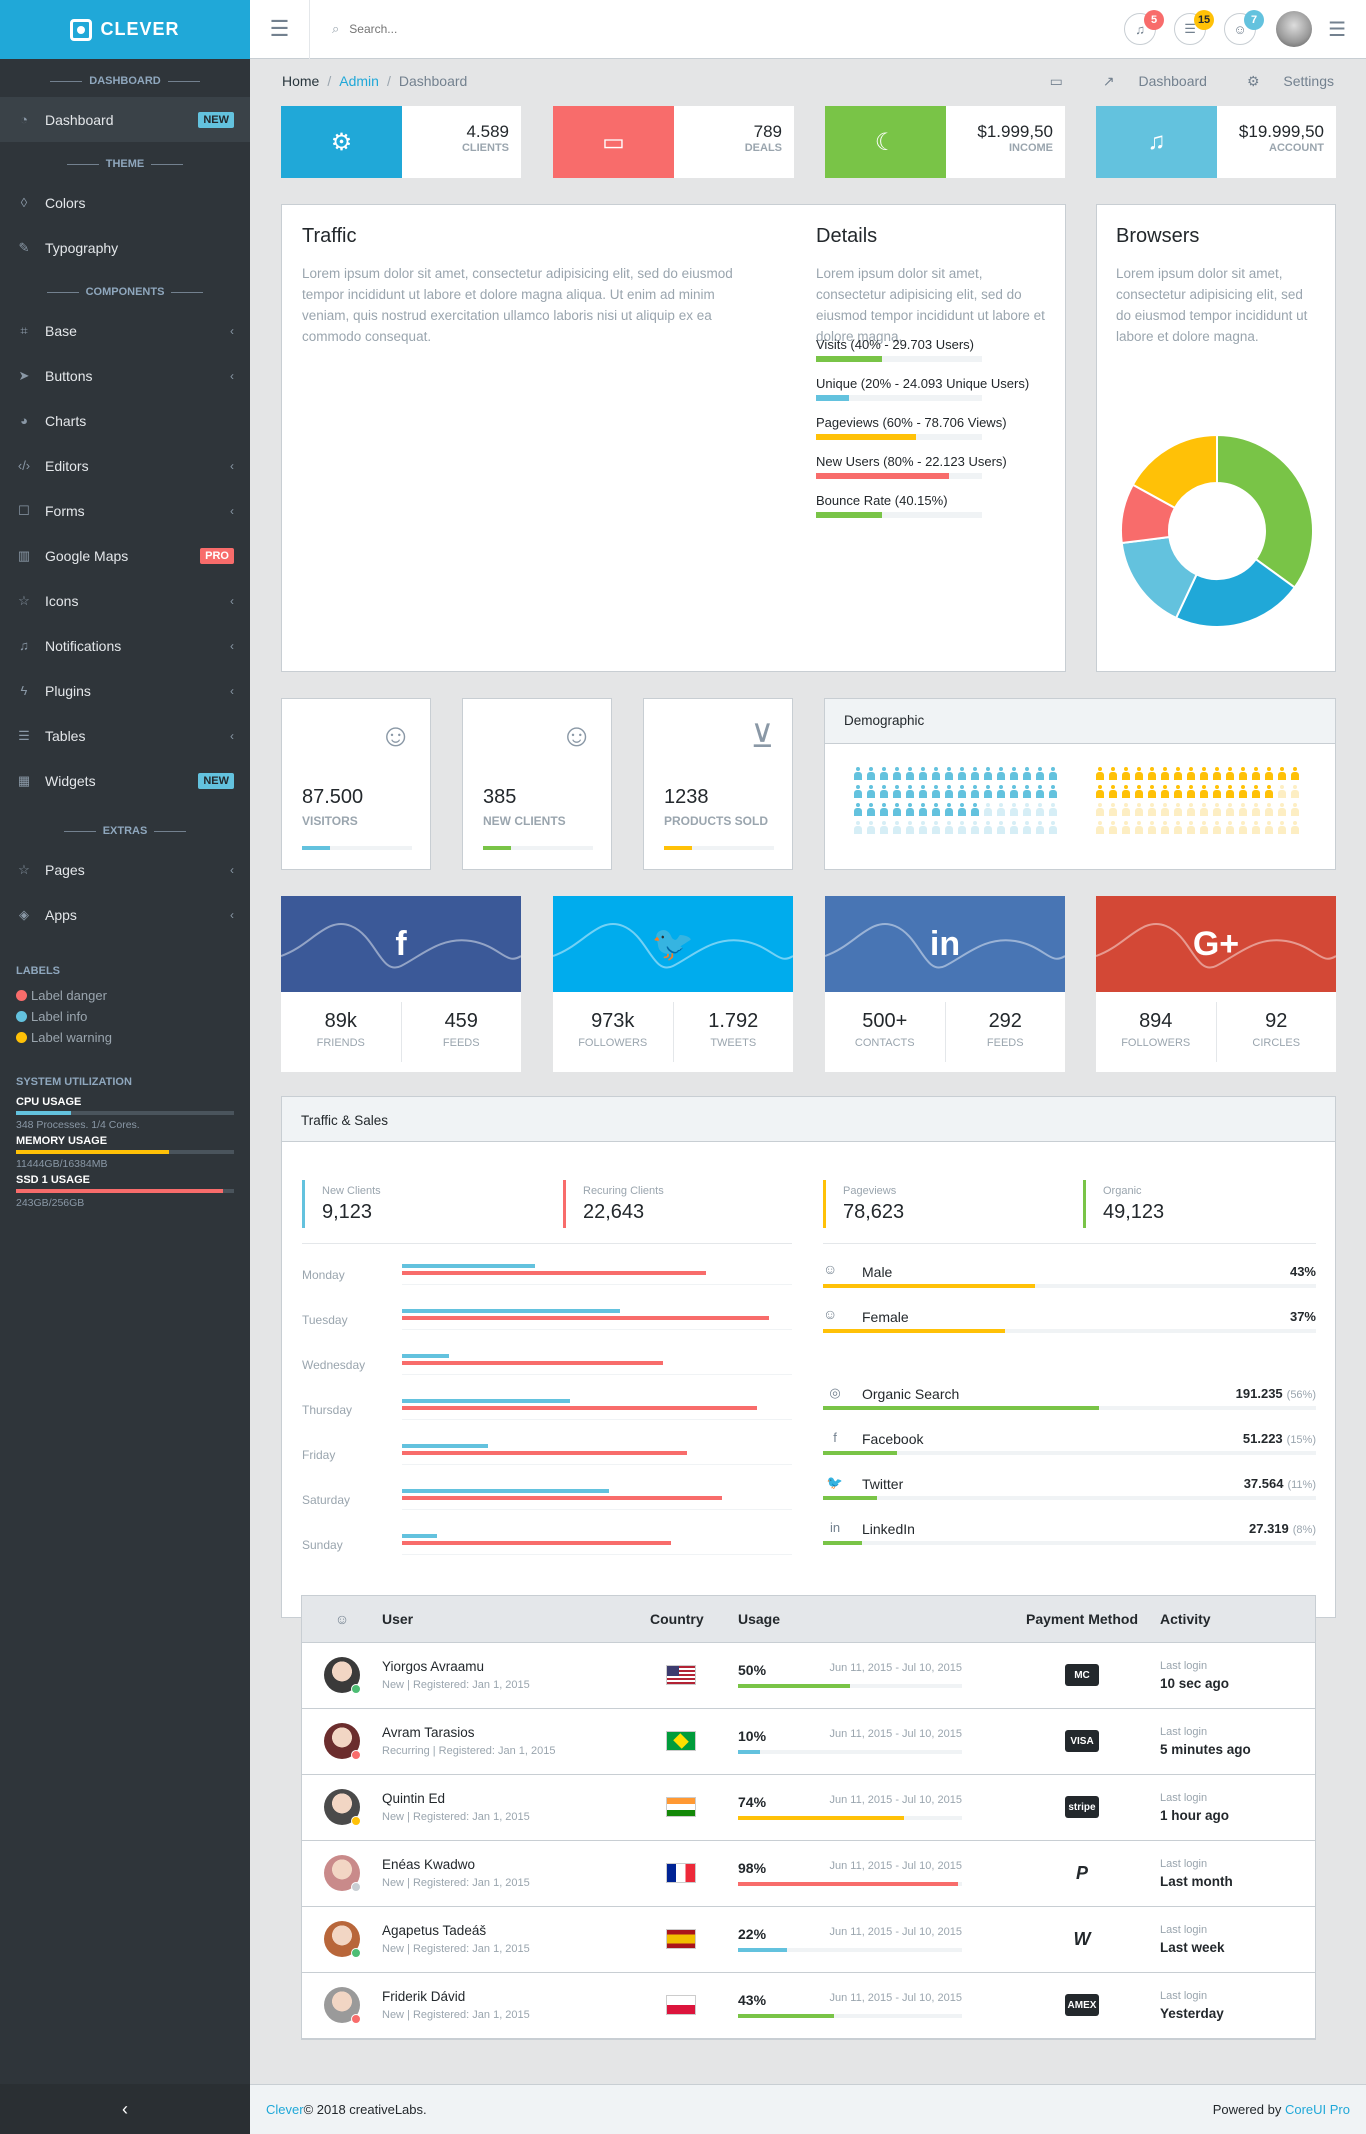 The height and width of the screenshot is (2134, 1366). I want to click on sidebar-toggle: ☰, so click(280, 29).